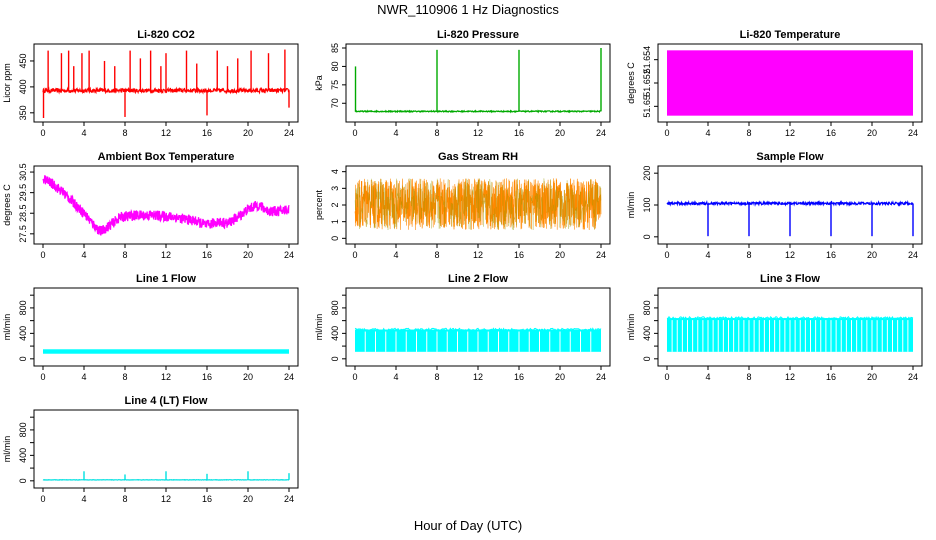 This screenshot has width=936, height=540. I want to click on y-tick-label: 350, so click(23, 112).